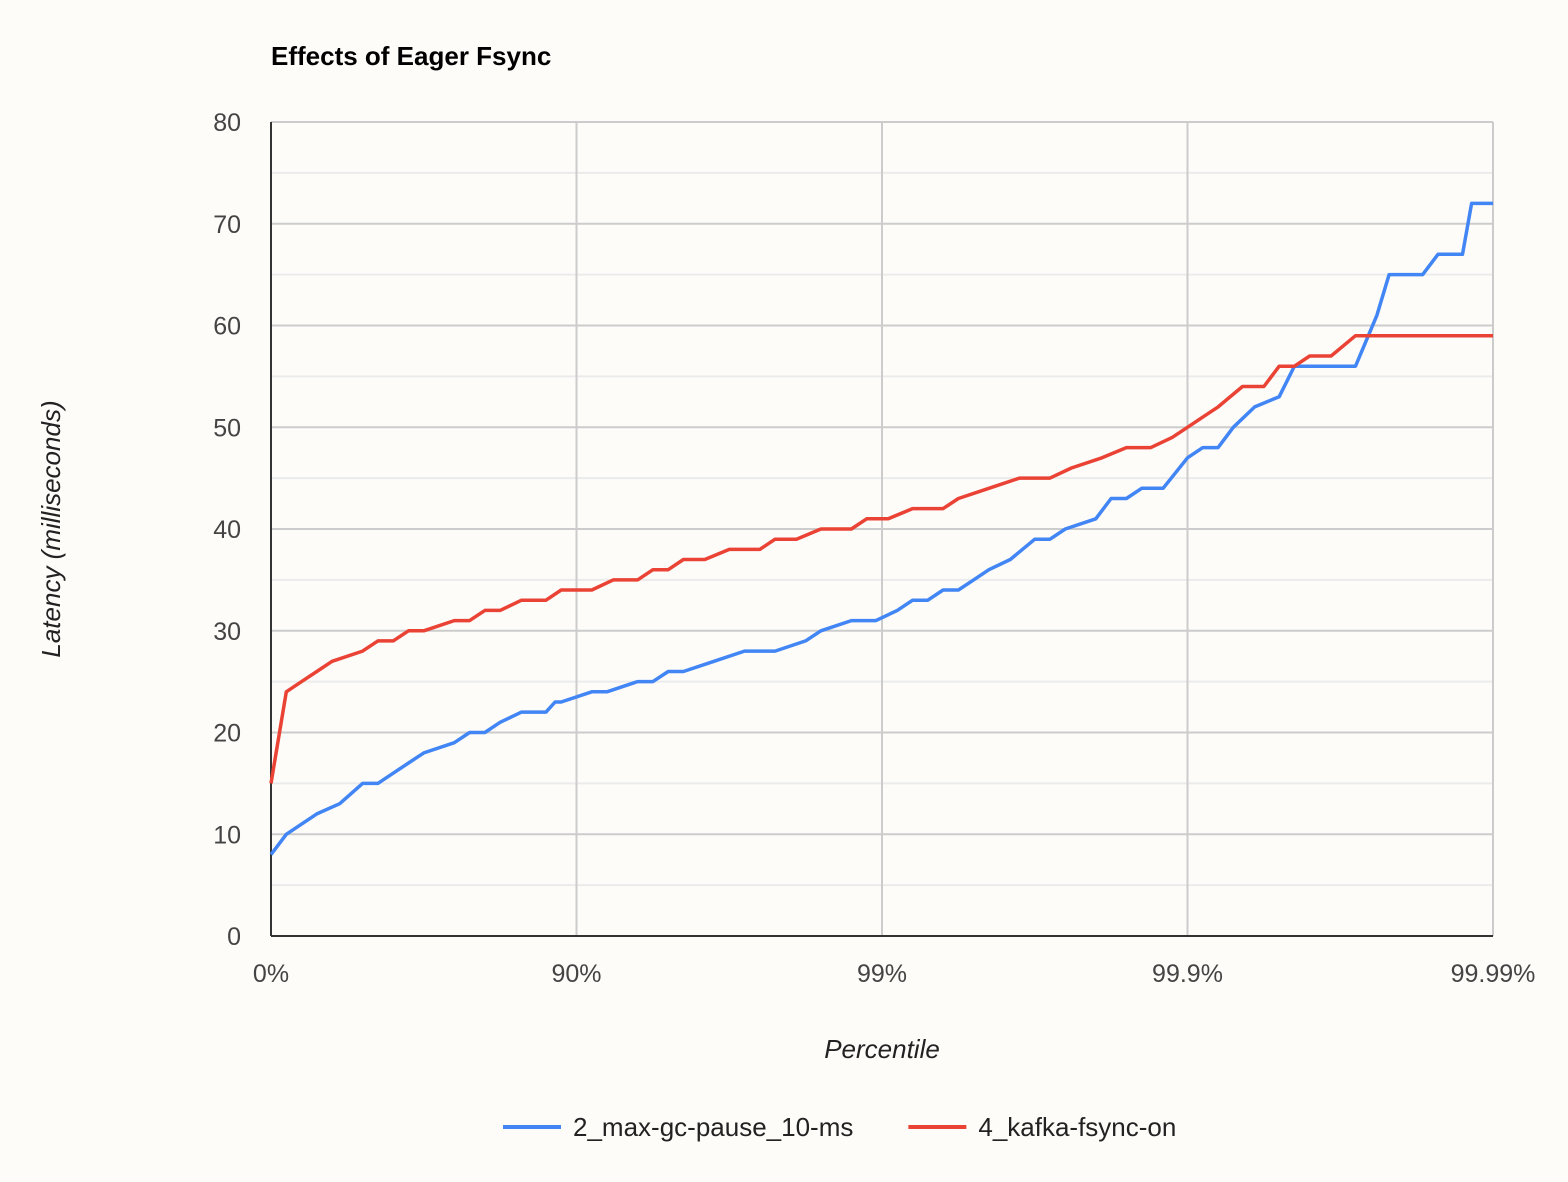 This screenshot has height=1182, width=1568. Describe the element at coordinates (882, 974) in the screenshot. I see `x-tick-label: 99%` at that location.